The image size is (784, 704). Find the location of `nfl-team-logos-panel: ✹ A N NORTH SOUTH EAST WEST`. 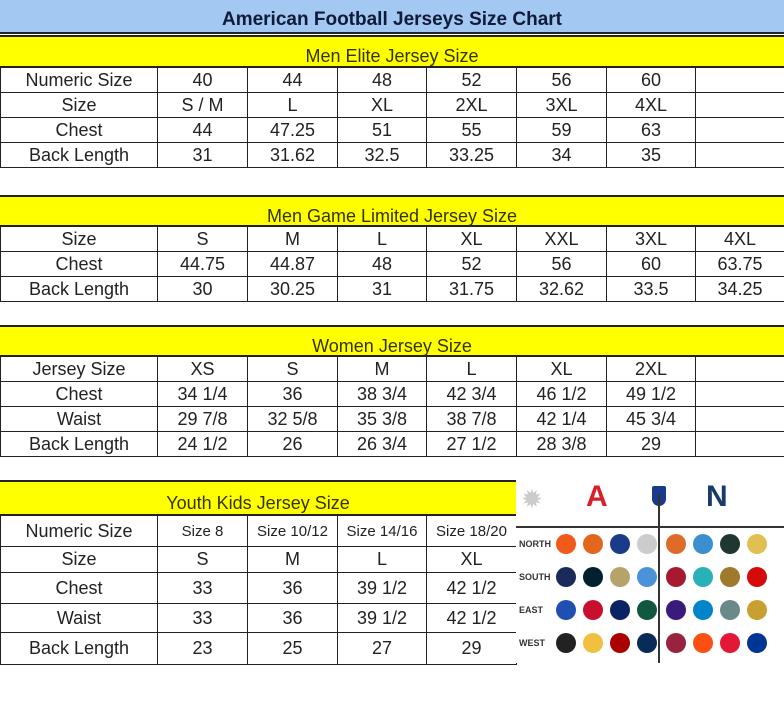

nfl-team-logos-panel: ✹ A N NORTH SOUTH EAST WEST is located at coordinates (650, 571).